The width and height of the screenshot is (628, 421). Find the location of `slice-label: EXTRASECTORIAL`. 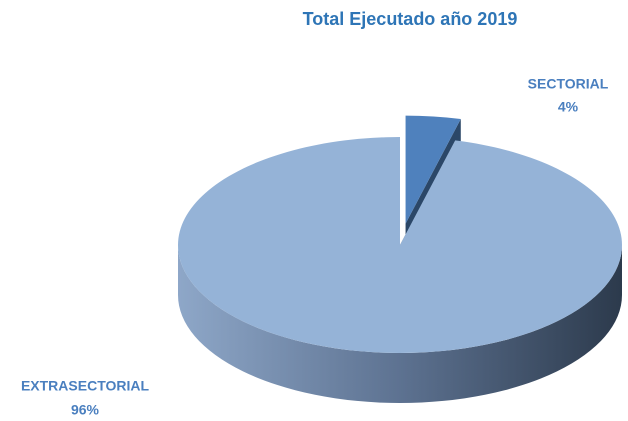

slice-label: EXTRASECTORIAL is located at coordinates (85, 386).